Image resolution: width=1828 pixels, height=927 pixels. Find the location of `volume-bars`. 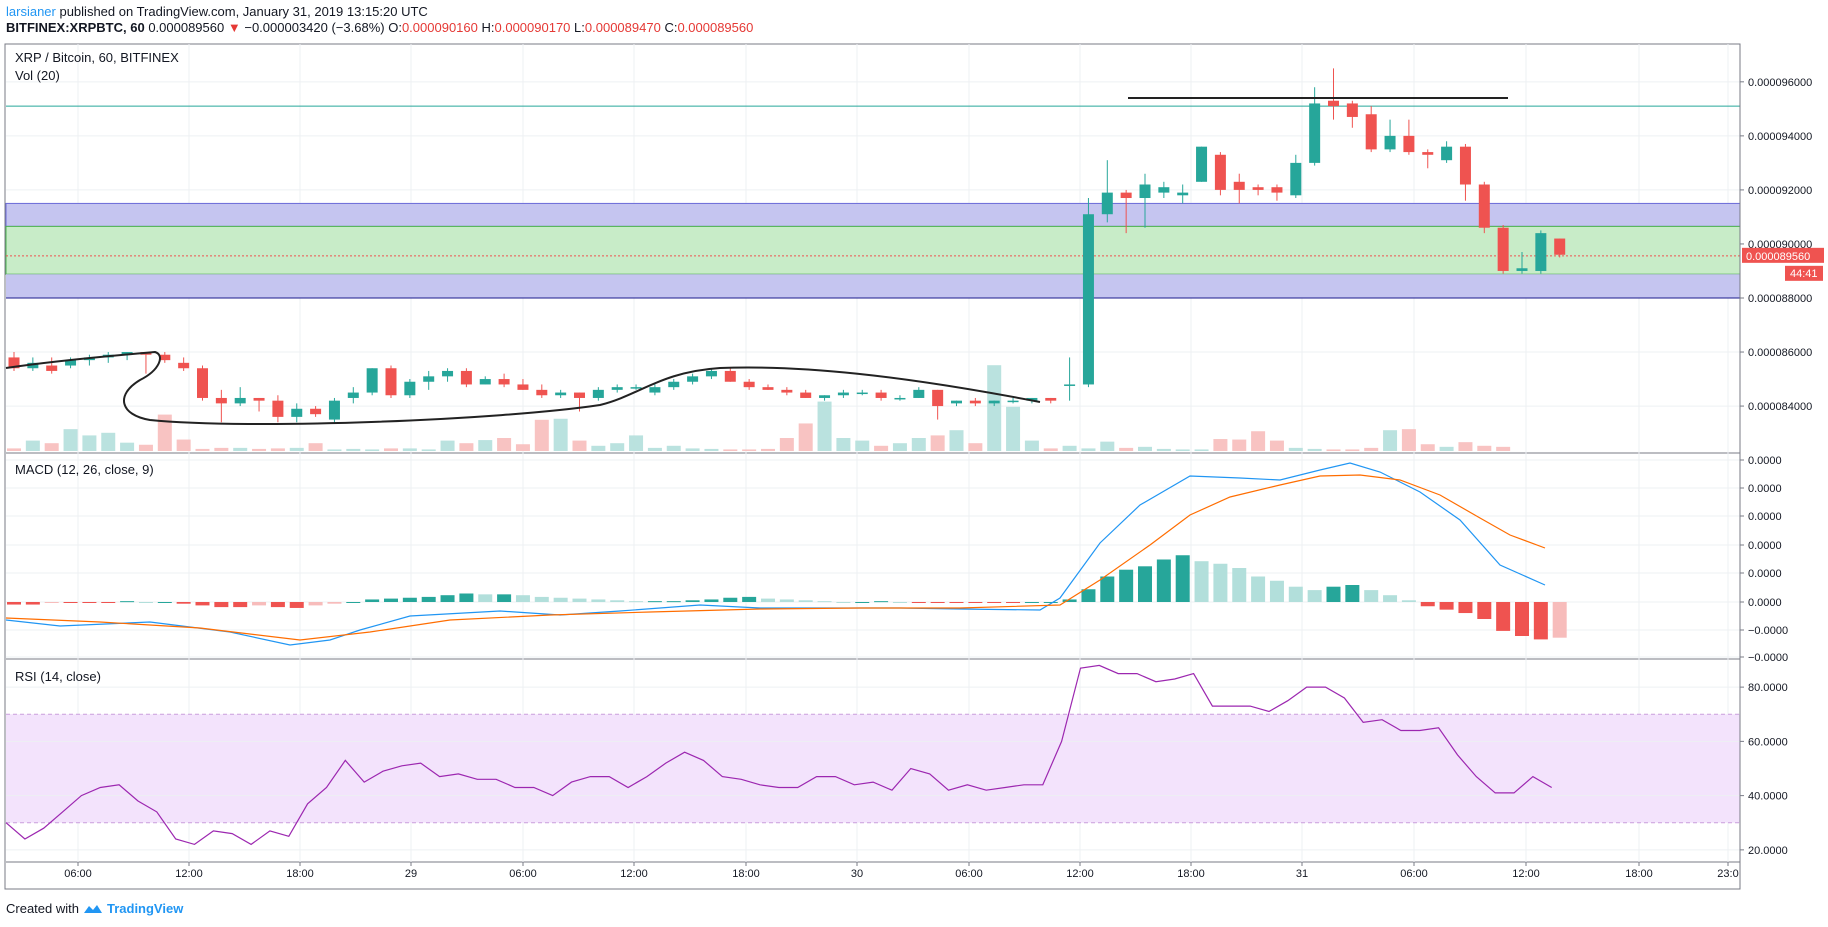

volume-bars is located at coordinates (759, 408).